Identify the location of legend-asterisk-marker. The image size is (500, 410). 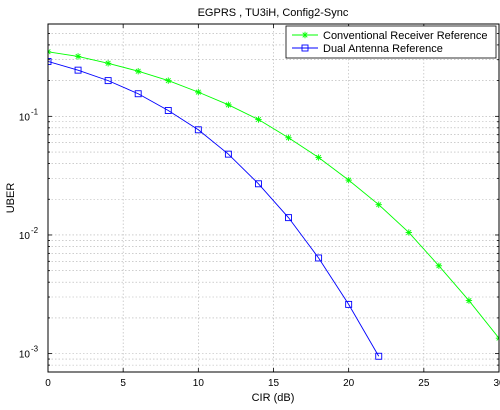
(305, 35).